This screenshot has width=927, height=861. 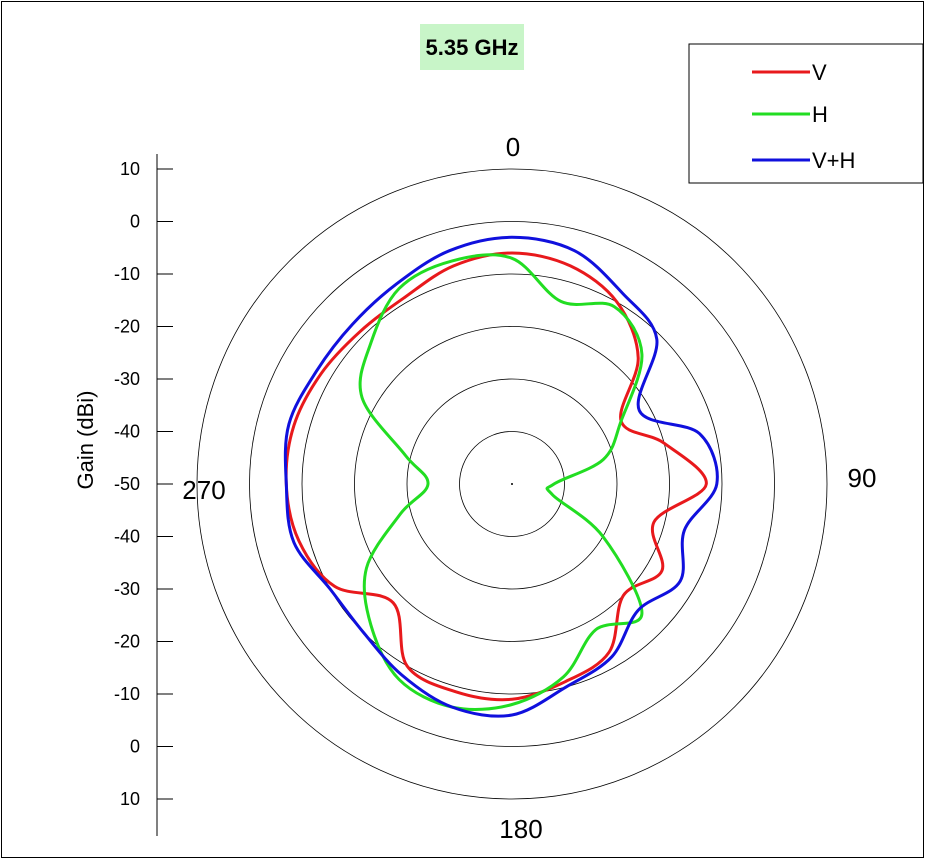 I want to click on ring-minus40, so click(x=512, y=484).